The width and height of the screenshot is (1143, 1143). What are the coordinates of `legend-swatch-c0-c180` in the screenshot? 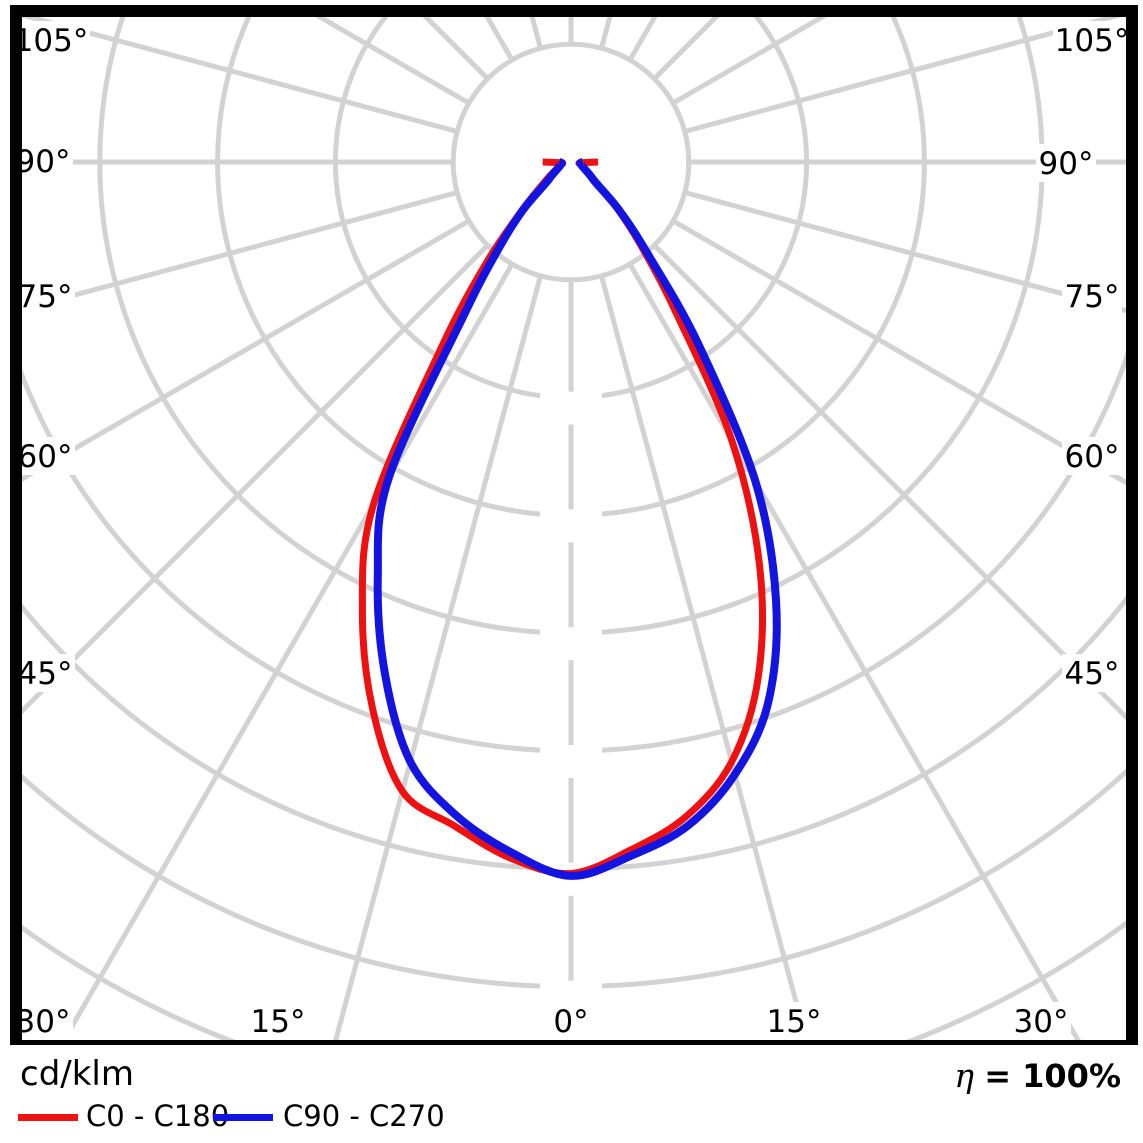 It's located at (48, 1117).